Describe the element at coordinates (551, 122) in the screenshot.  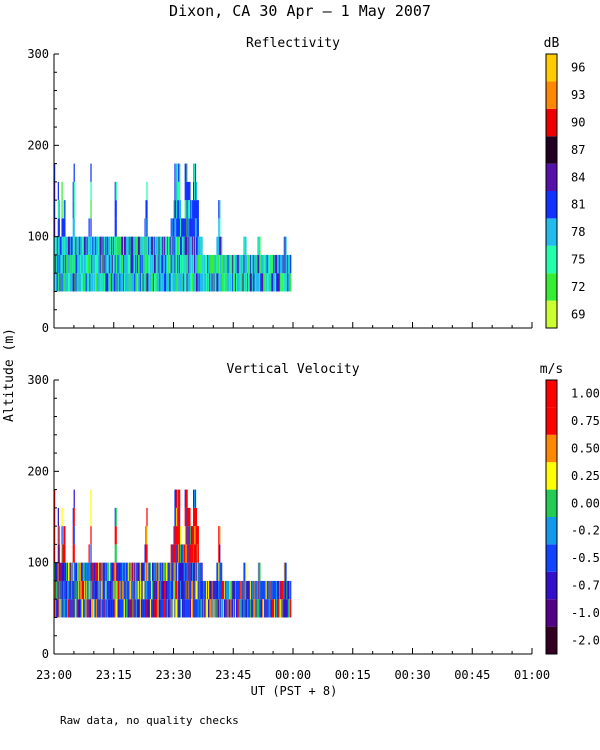
I see `colorbar-segment` at that location.